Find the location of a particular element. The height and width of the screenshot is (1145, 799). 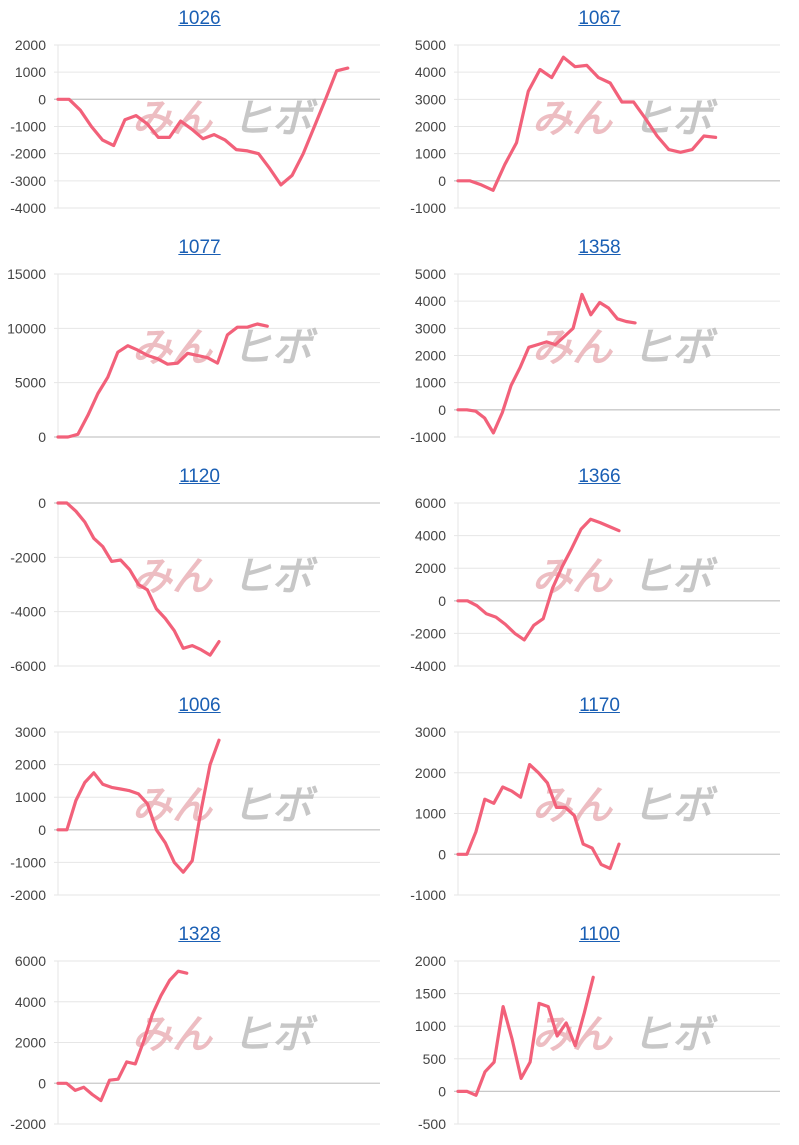

chart-title-link: 1100 is located at coordinates (599, 934).